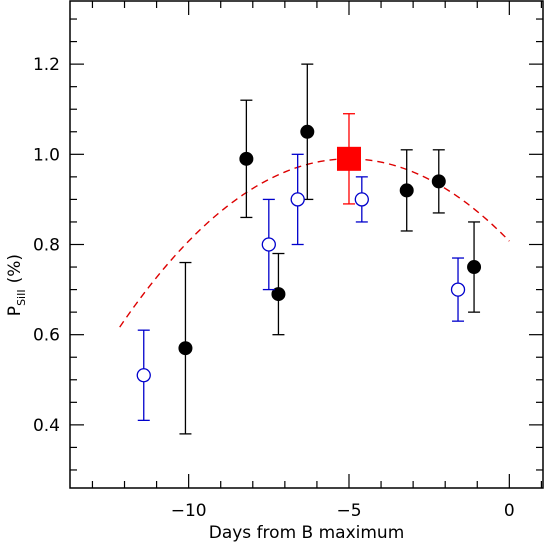 The height and width of the screenshot is (544, 559). What do you see at coordinates (21, 297) in the screenshot?
I see `y-axis-label-sub: SiII` at bounding box center [21, 297].